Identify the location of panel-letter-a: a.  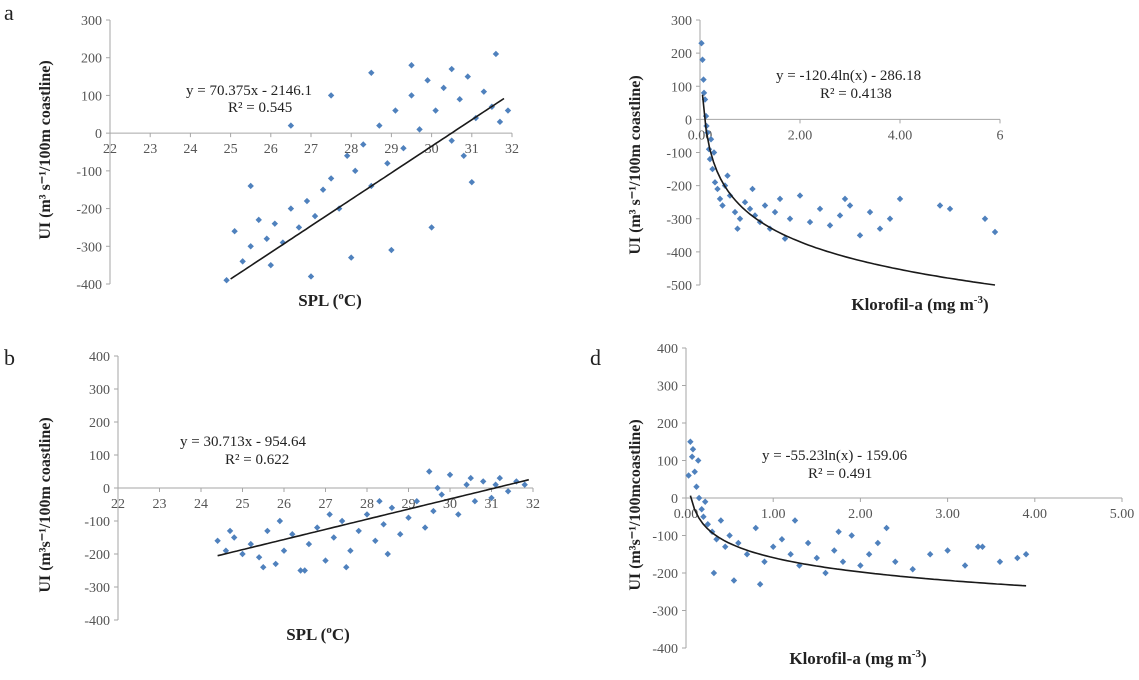
(9, 12).